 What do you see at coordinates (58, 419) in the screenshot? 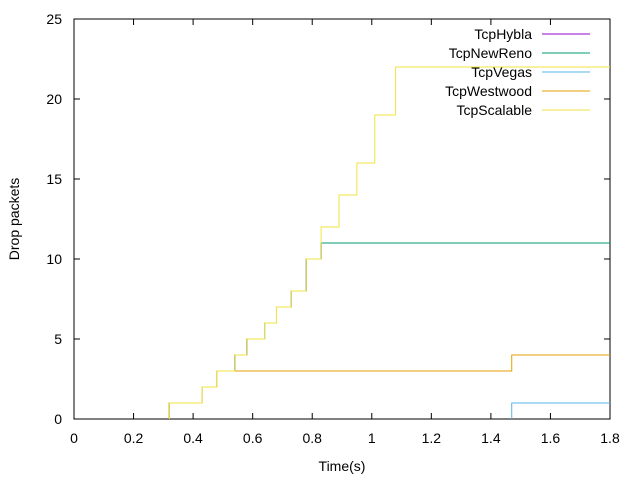
I see `y-tick-label-0: 0` at bounding box center [58, 419].